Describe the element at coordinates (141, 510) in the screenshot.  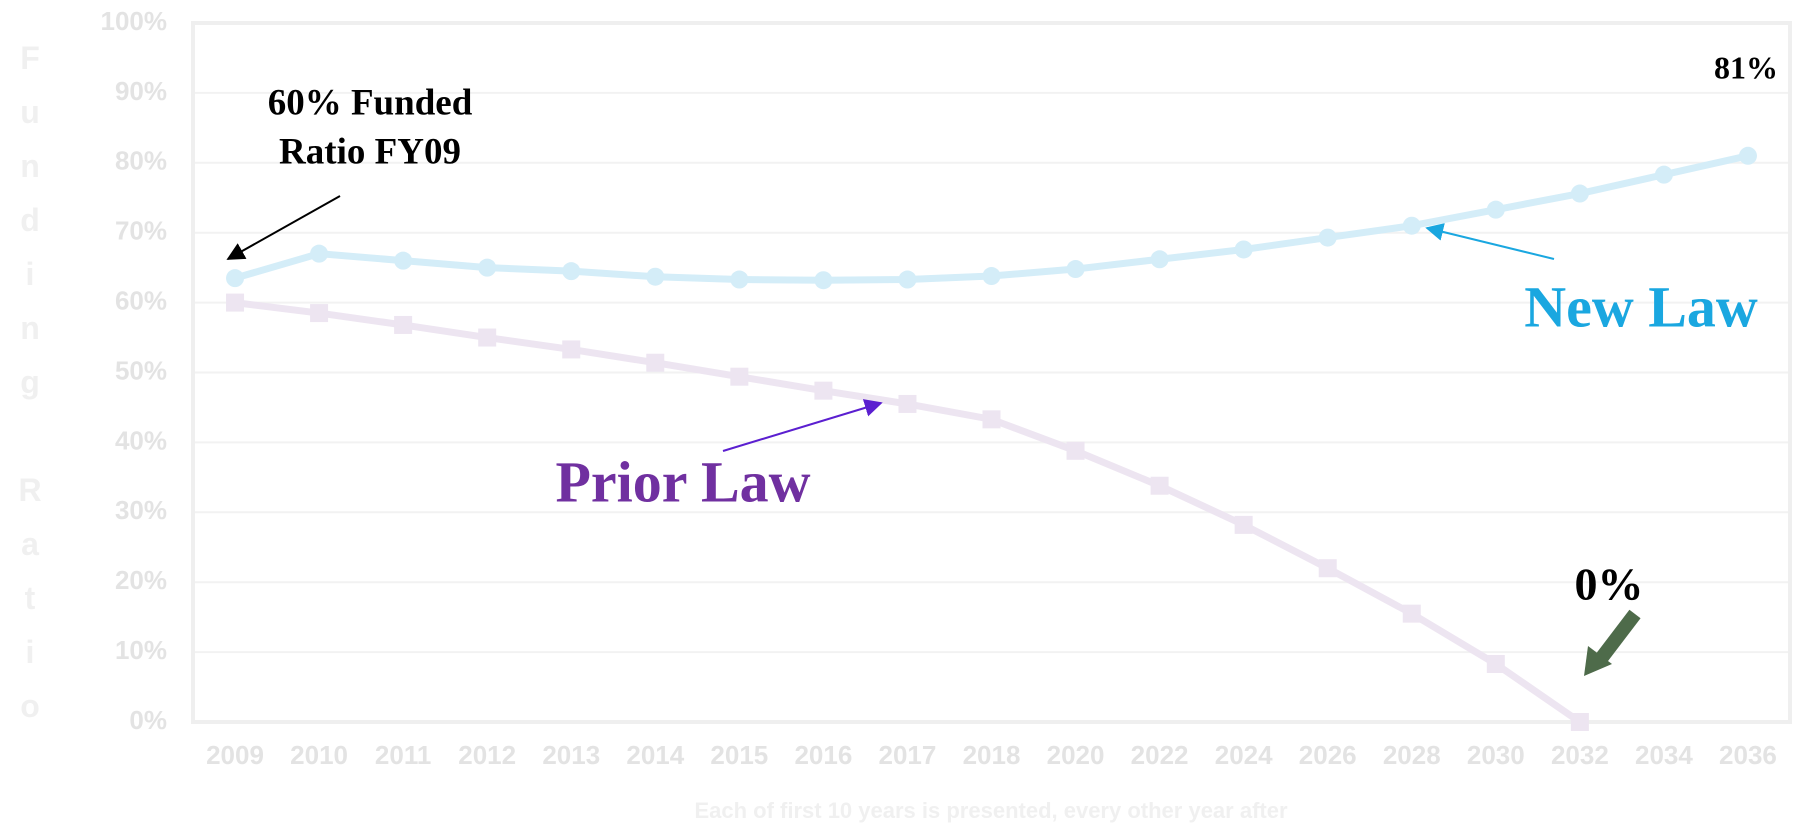
I see `y-tick-label: 30%` at that location.